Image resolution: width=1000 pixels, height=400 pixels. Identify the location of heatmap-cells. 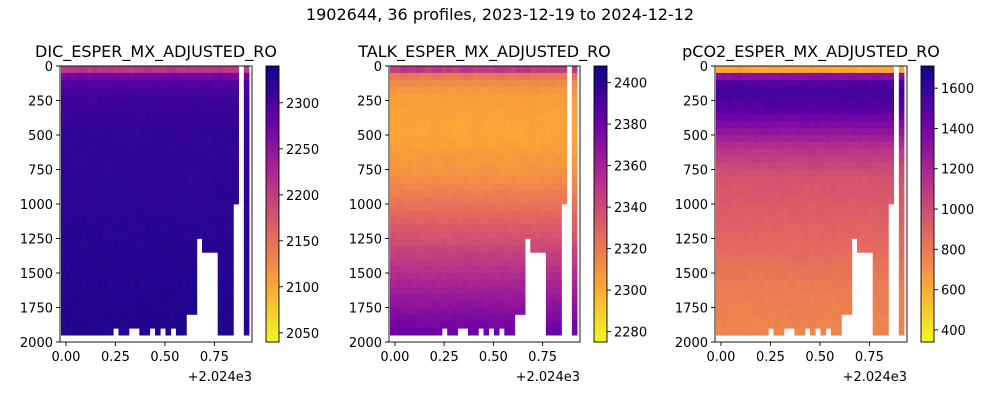
(483, 201).